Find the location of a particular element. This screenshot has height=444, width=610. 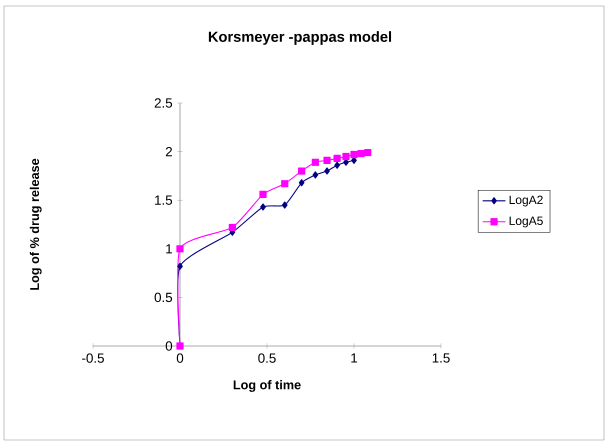

legend-label: LogA2 is located at coordinates (526, 201).